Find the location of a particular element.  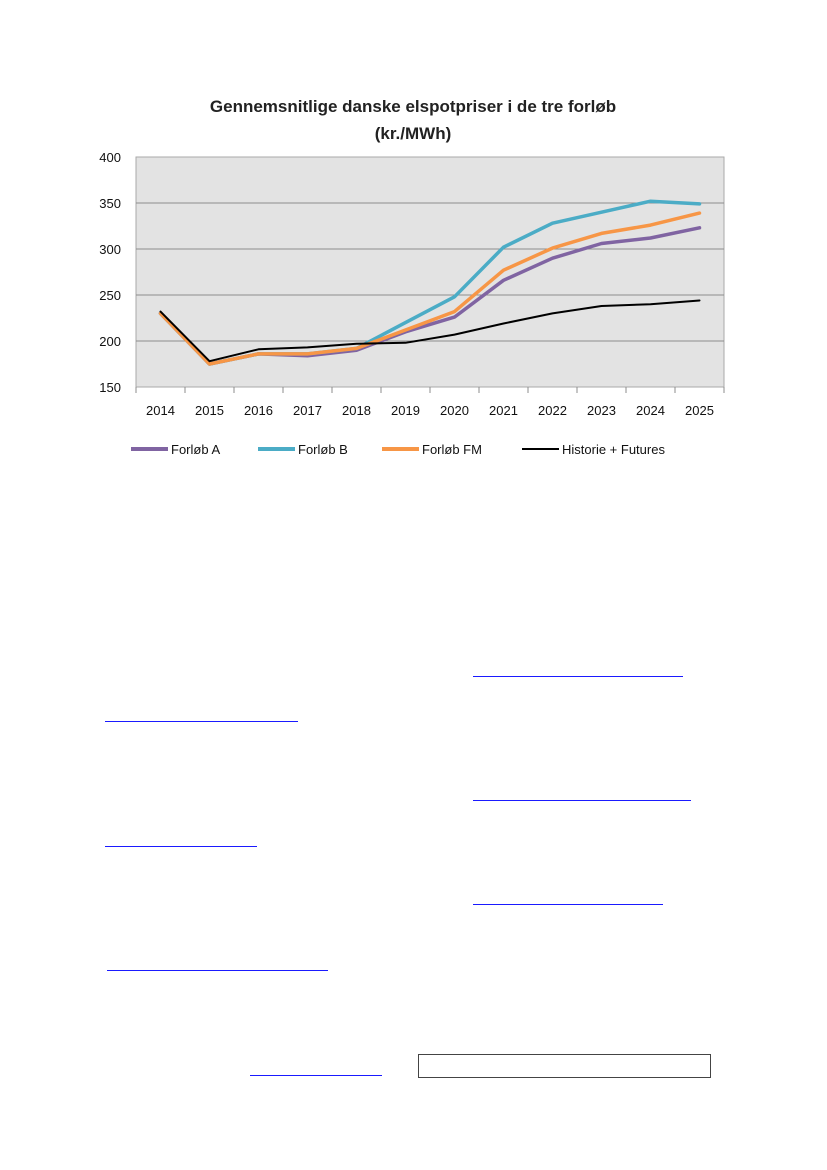

x-tick-label: 2016 is located at coordinates (258, 410).